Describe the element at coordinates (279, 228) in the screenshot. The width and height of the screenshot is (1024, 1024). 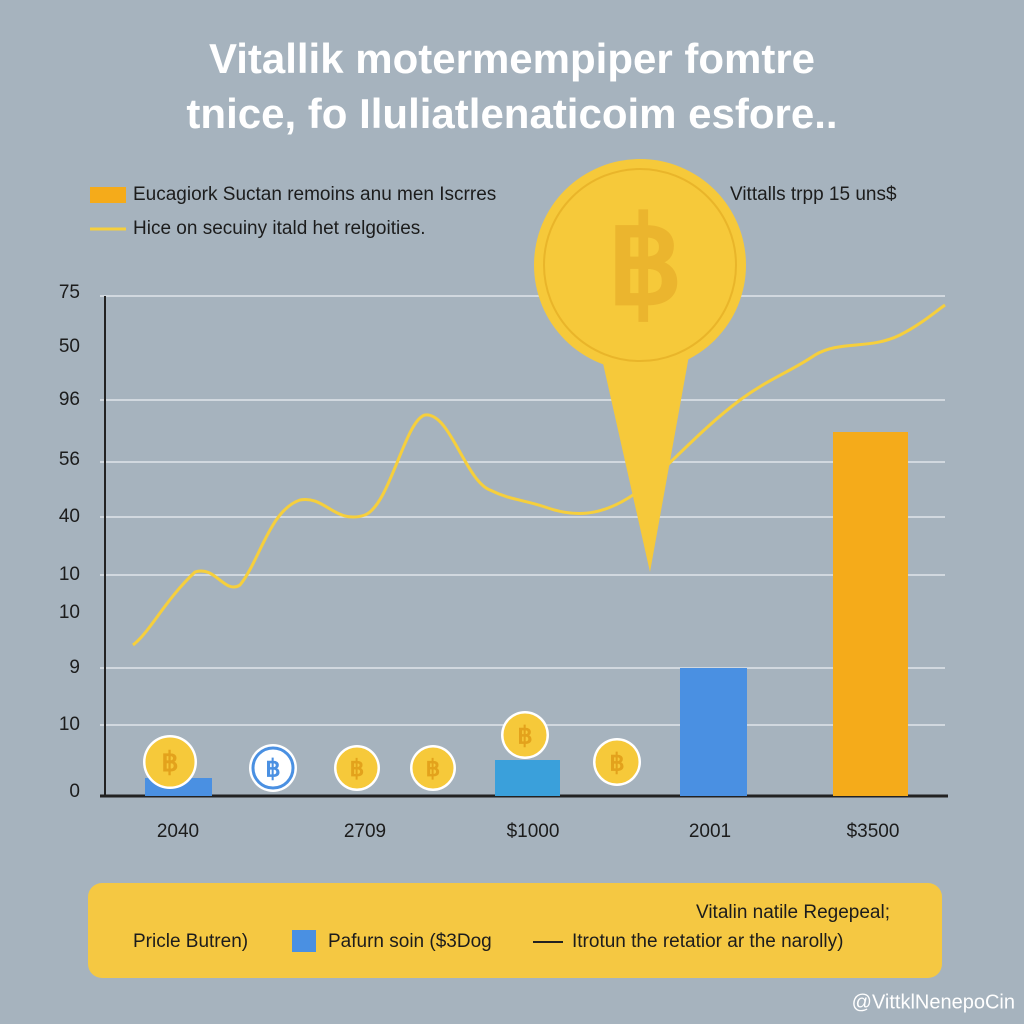
I see `legend-text: Hice on secuiny itald het relgoities.` at that location.